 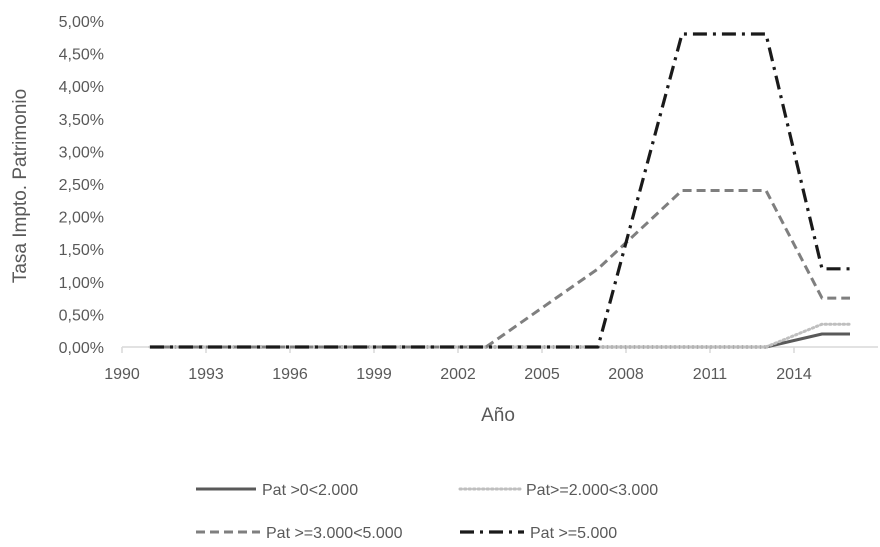 I want to click on y-tick-label: 0,00%, so click(x=81, y=348).